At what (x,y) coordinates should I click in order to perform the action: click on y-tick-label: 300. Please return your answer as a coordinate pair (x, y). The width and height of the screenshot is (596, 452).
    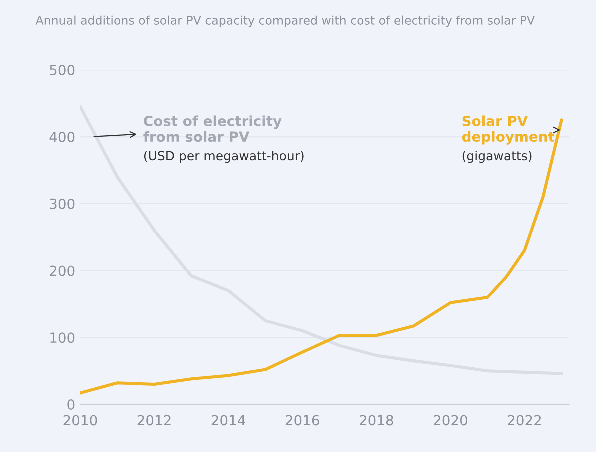
    Looking at the image, I should click on (62, 204).